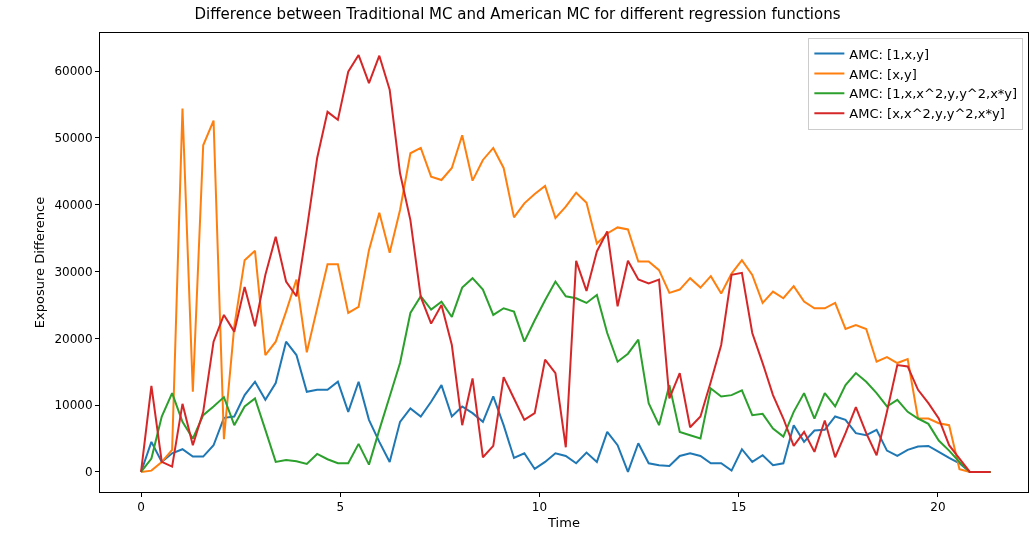 This screenshot has width=1035, height=547. I want to click on legend-label: AMC: [x,y], so click(883, 74).